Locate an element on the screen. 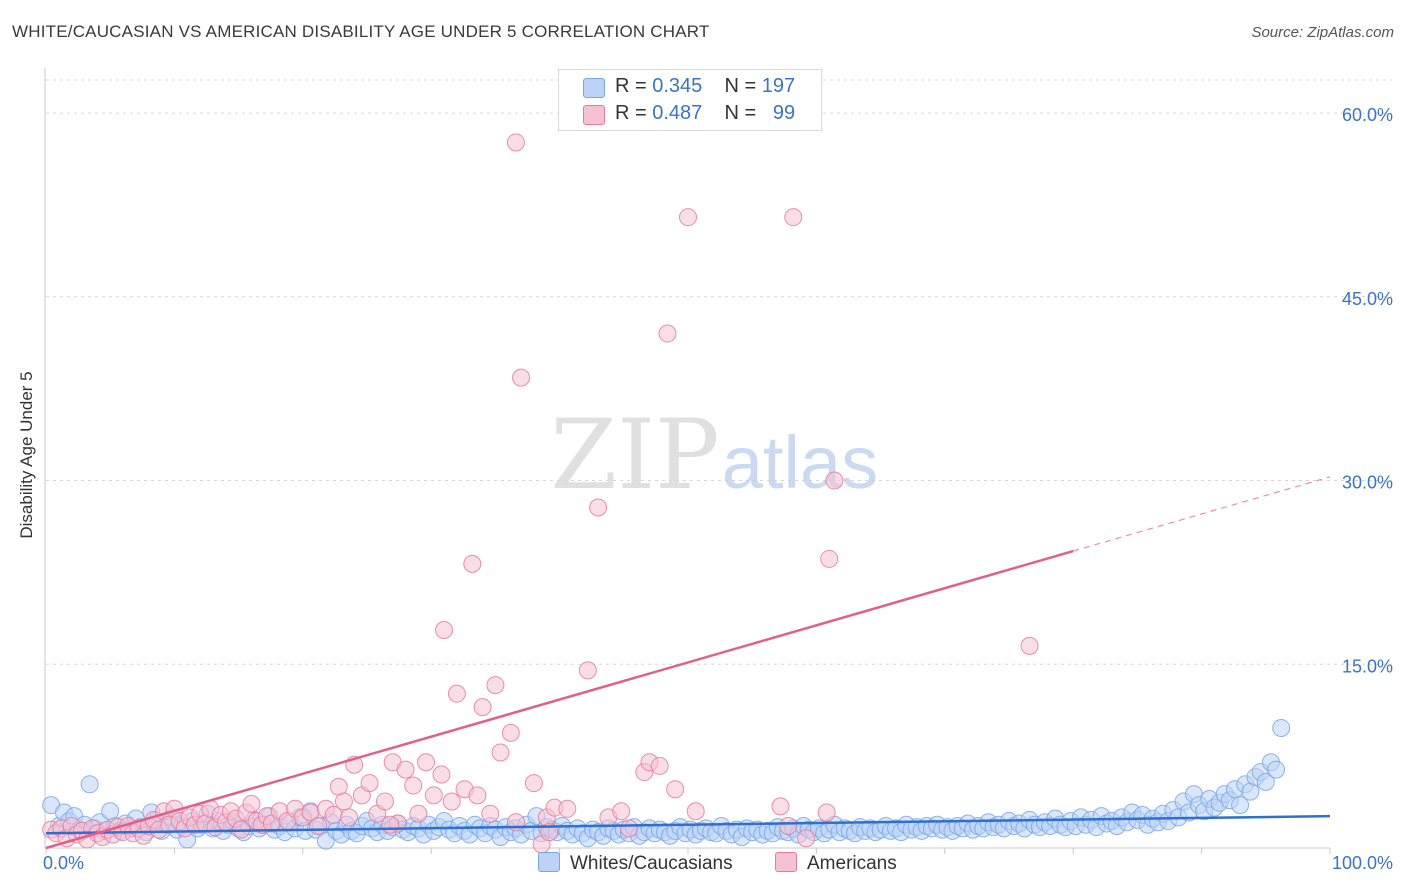  bottom-legend-whites: Whites/Caucasians is located at coordinates (635, 863).